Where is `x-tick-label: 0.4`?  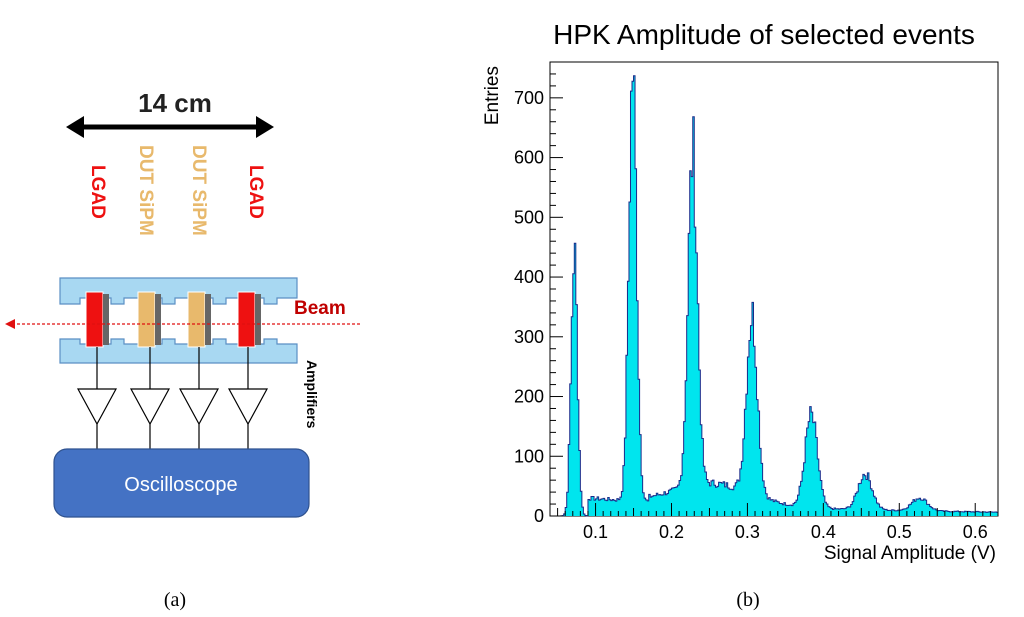
x-tick-label: 0.4 is located at coordinates (823, 532).